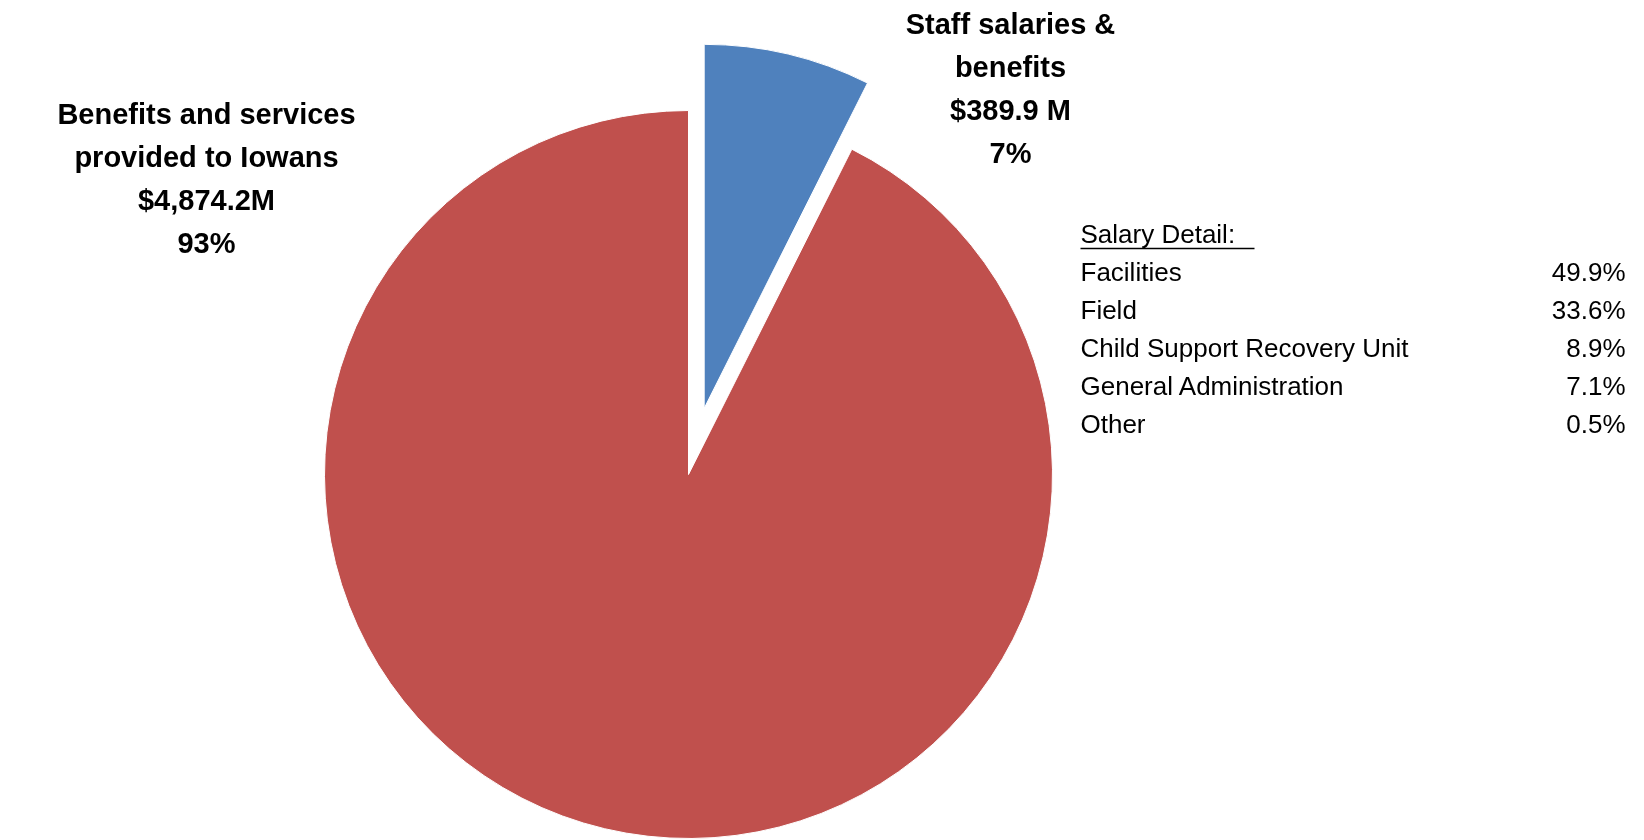  I want to click on text: General Administration 7.1%, so click(1353, 385).